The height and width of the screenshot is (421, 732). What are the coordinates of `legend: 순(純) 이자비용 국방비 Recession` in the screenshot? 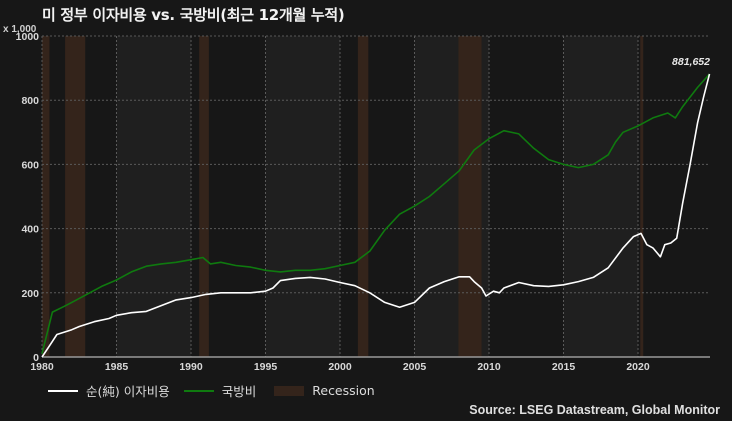 It's located at (218, 390).